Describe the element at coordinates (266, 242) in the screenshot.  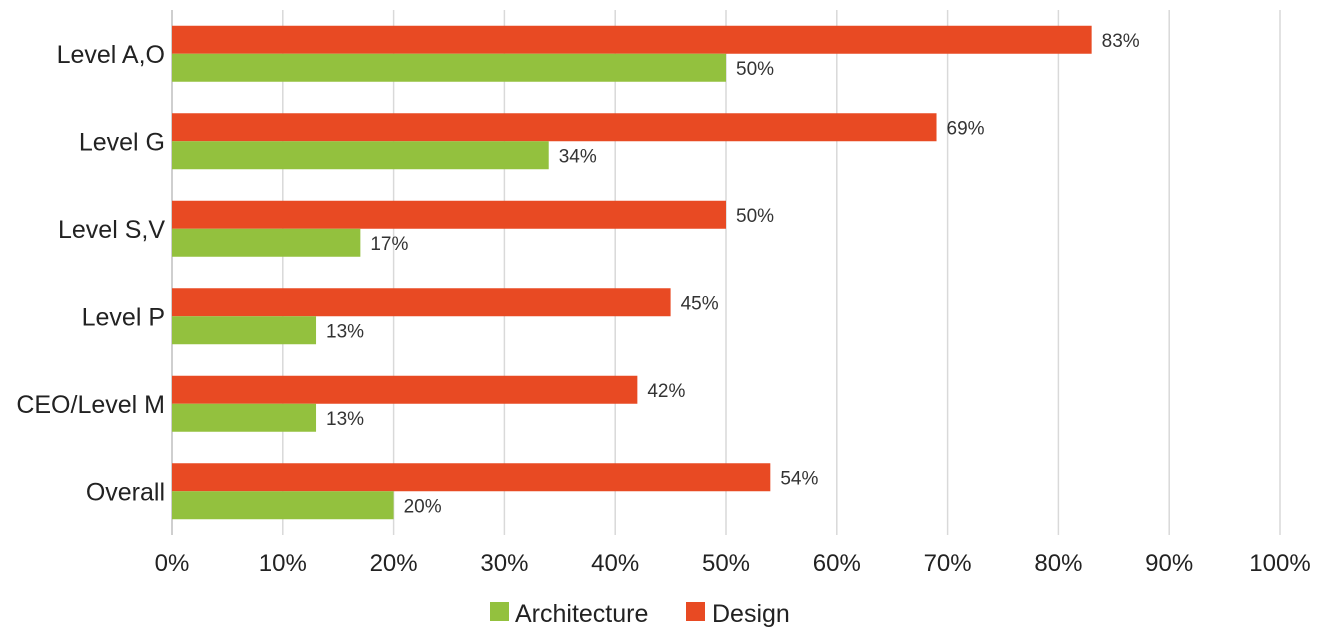
I see `bar-architecture-level-s-v` at that location.